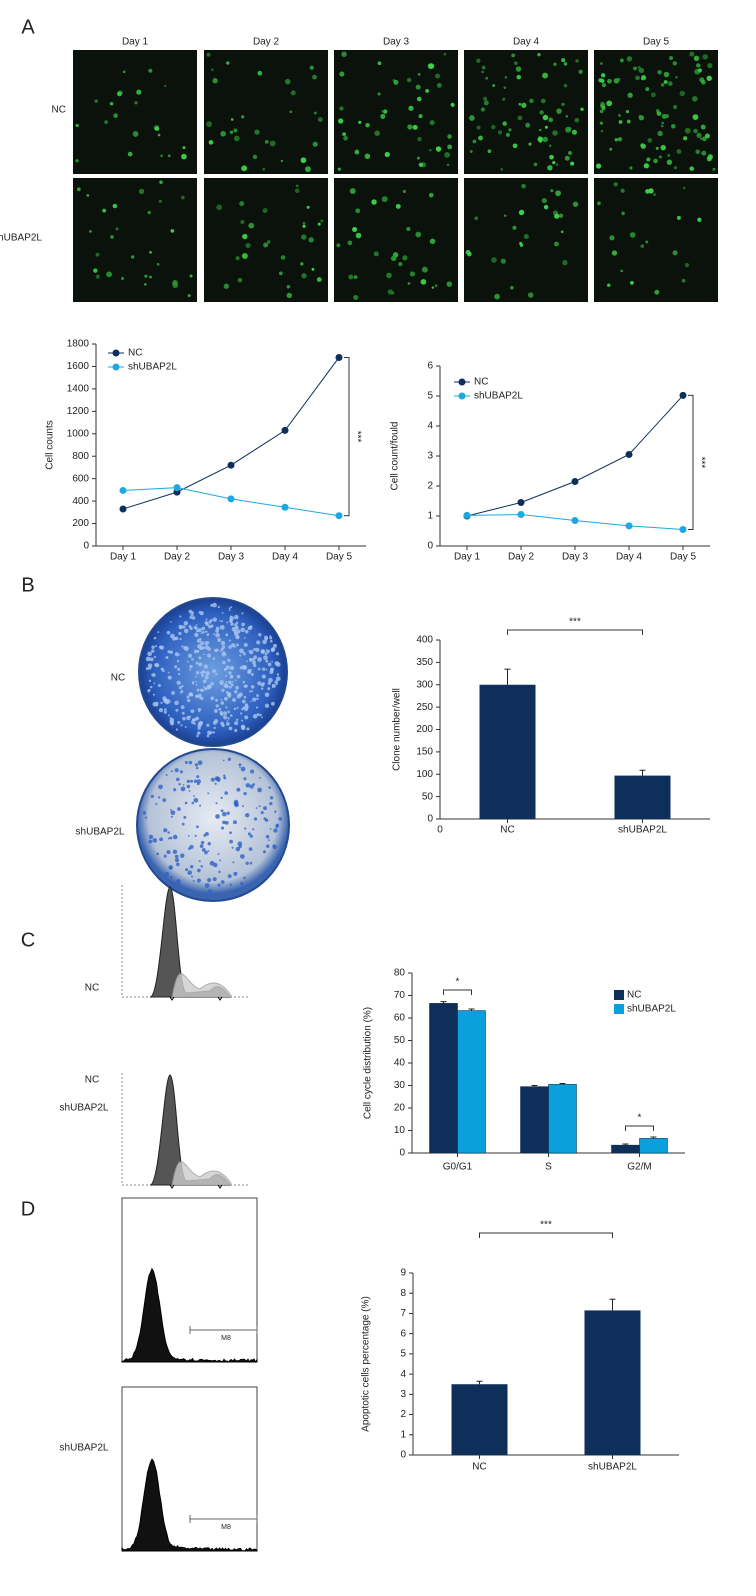 This screenshot has width=756, height=1596. Describe the element at coordinates (185, 943) in the screenshot. I see `cell-cycle-histogram` at that location.